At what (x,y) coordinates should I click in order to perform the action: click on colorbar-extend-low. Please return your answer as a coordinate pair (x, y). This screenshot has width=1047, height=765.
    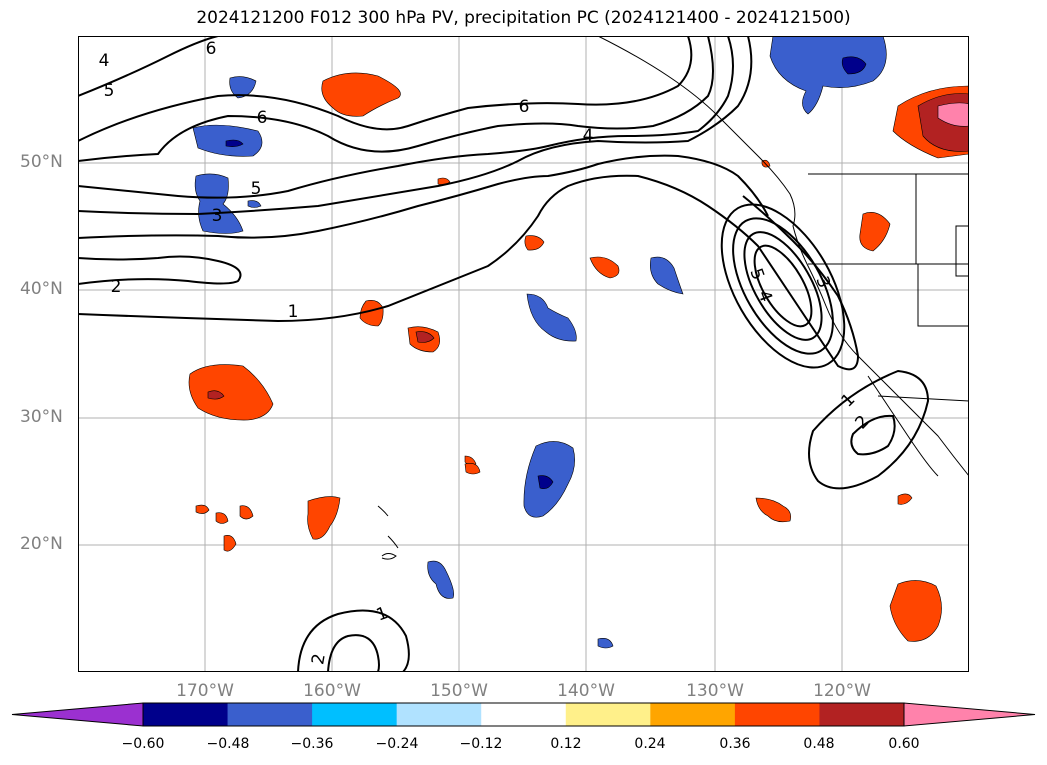
    Looking at the image, I should click on (77, 714).